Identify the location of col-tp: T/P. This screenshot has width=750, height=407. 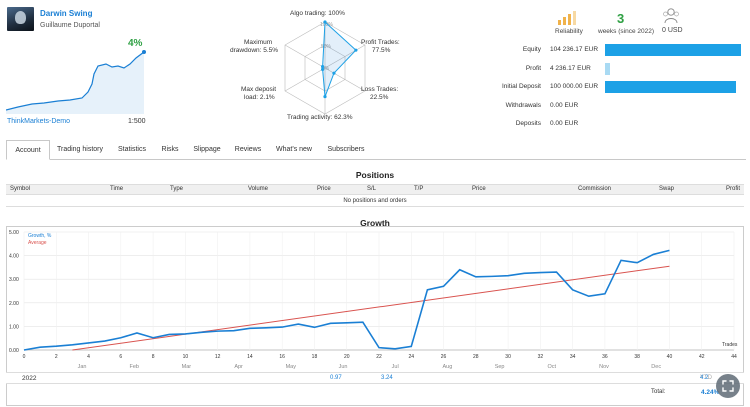
(419, 189).